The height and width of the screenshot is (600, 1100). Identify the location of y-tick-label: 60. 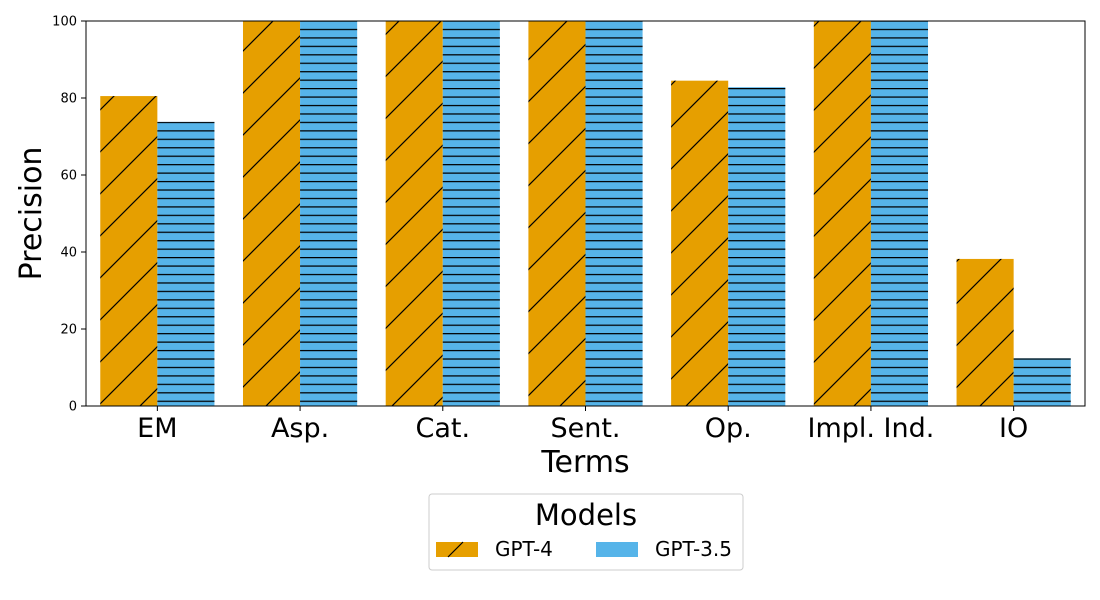
(68, 176).